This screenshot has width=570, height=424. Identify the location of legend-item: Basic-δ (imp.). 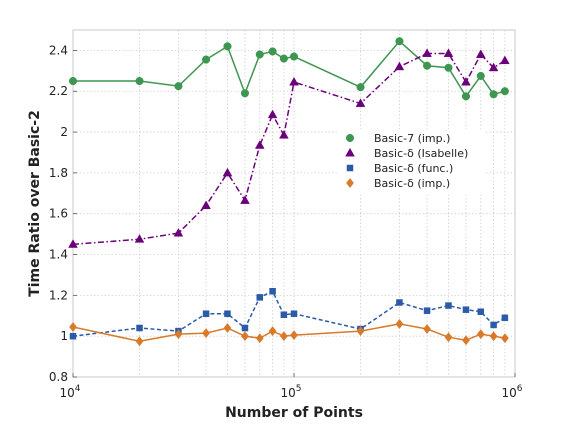
(398, 183).